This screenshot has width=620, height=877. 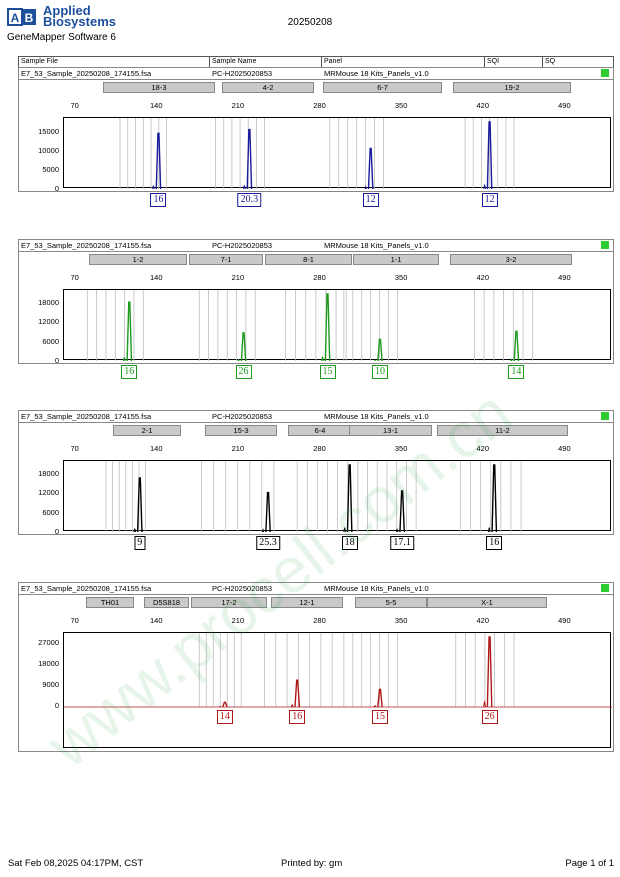 What do you see at coordinates (50, 170) in the screenshot?
I see `y-tick-label: 5000` at bounding box center [50, 170].